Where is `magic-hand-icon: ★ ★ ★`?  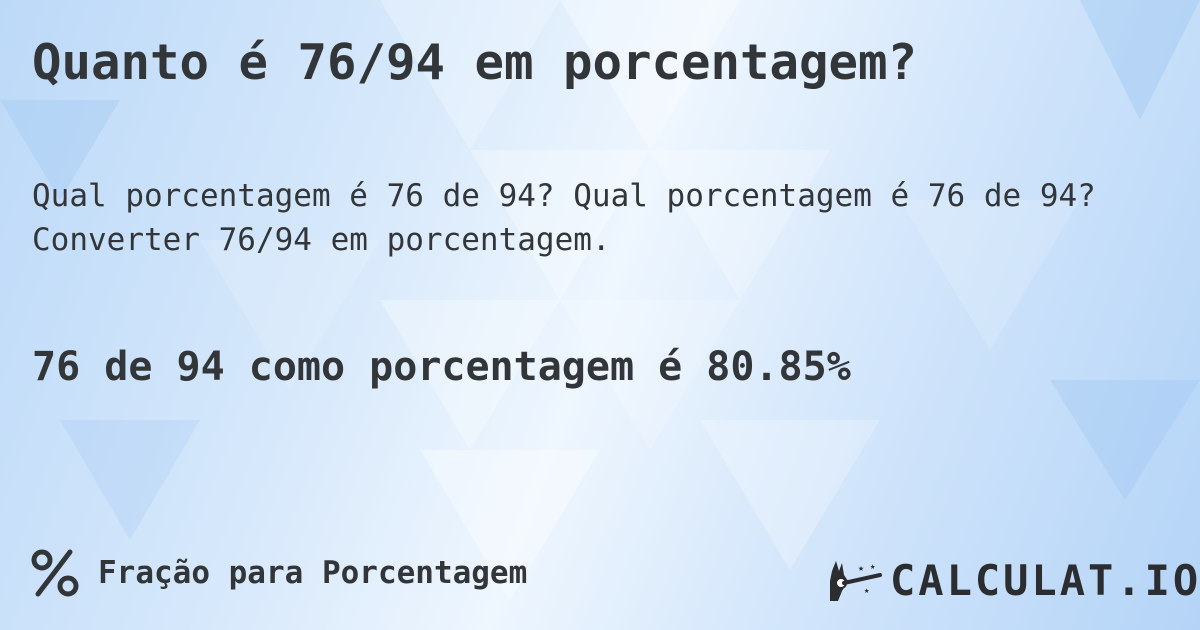
magic-hand-icon: ★ ★ ★ is located at coordinates (856, 580).